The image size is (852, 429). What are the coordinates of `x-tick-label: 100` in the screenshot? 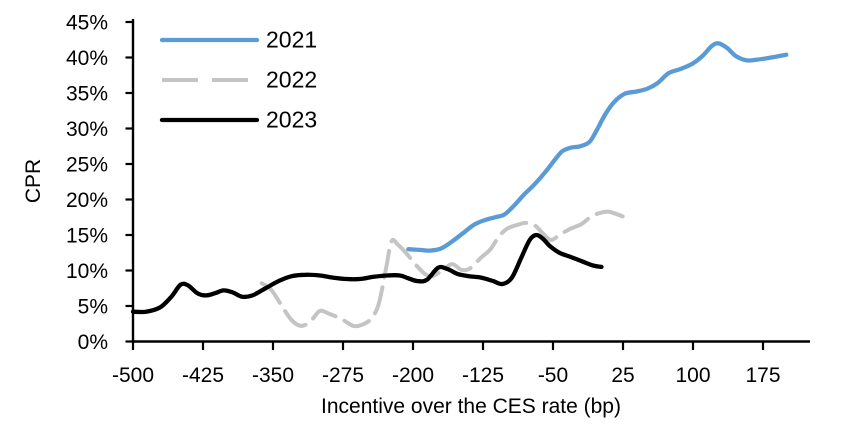 It's located at (692, 375).